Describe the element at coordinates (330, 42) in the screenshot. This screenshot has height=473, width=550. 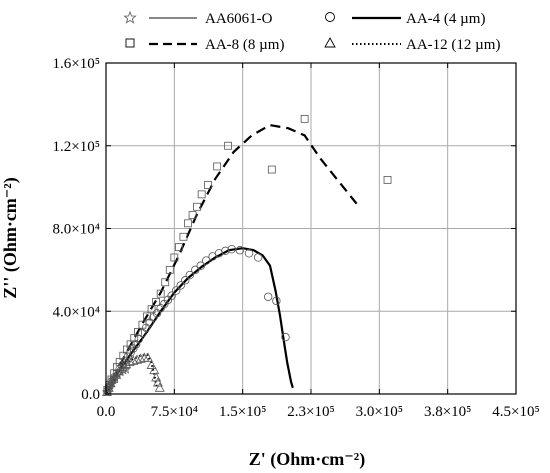
I see `legend-triangle-icon` at that location.